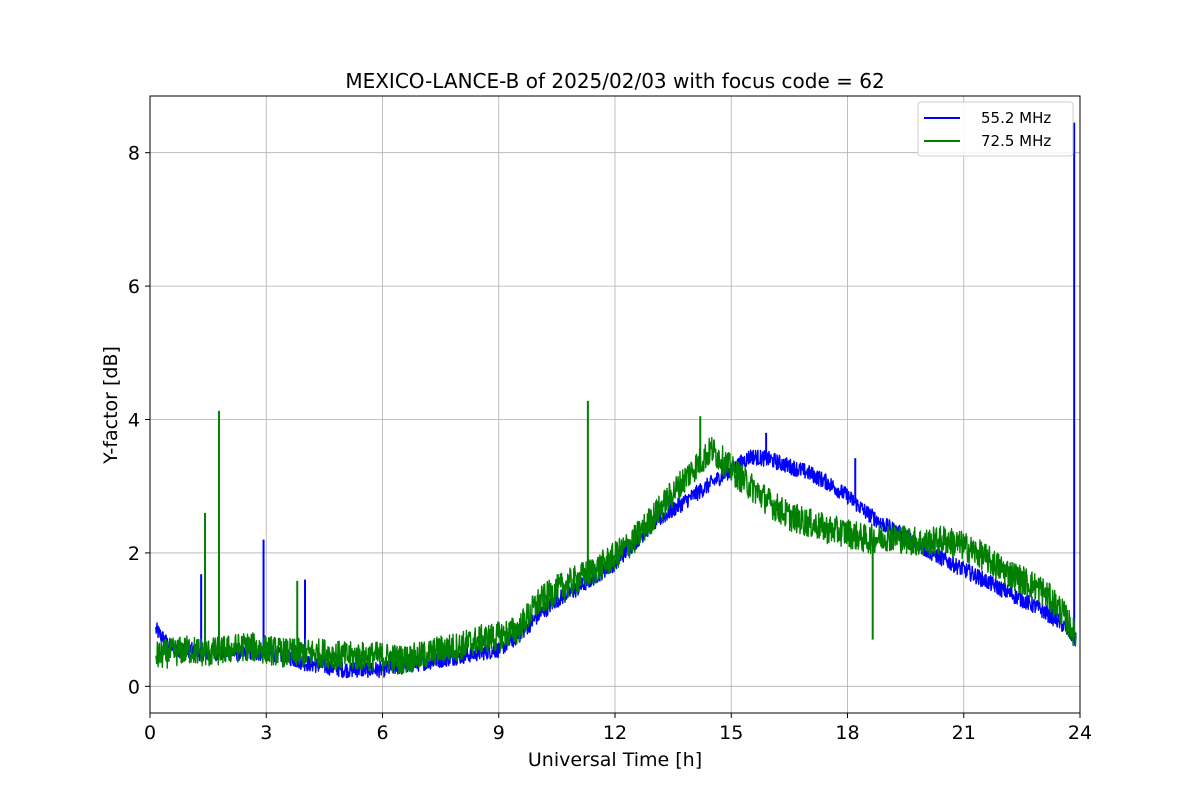 Image resolution: width=1200 pixels, height=800 pixels. What do you see at coordinates (134, 421) in the screenshot?
I see `y-tick-label: 4` at bounding box center [134, 421].